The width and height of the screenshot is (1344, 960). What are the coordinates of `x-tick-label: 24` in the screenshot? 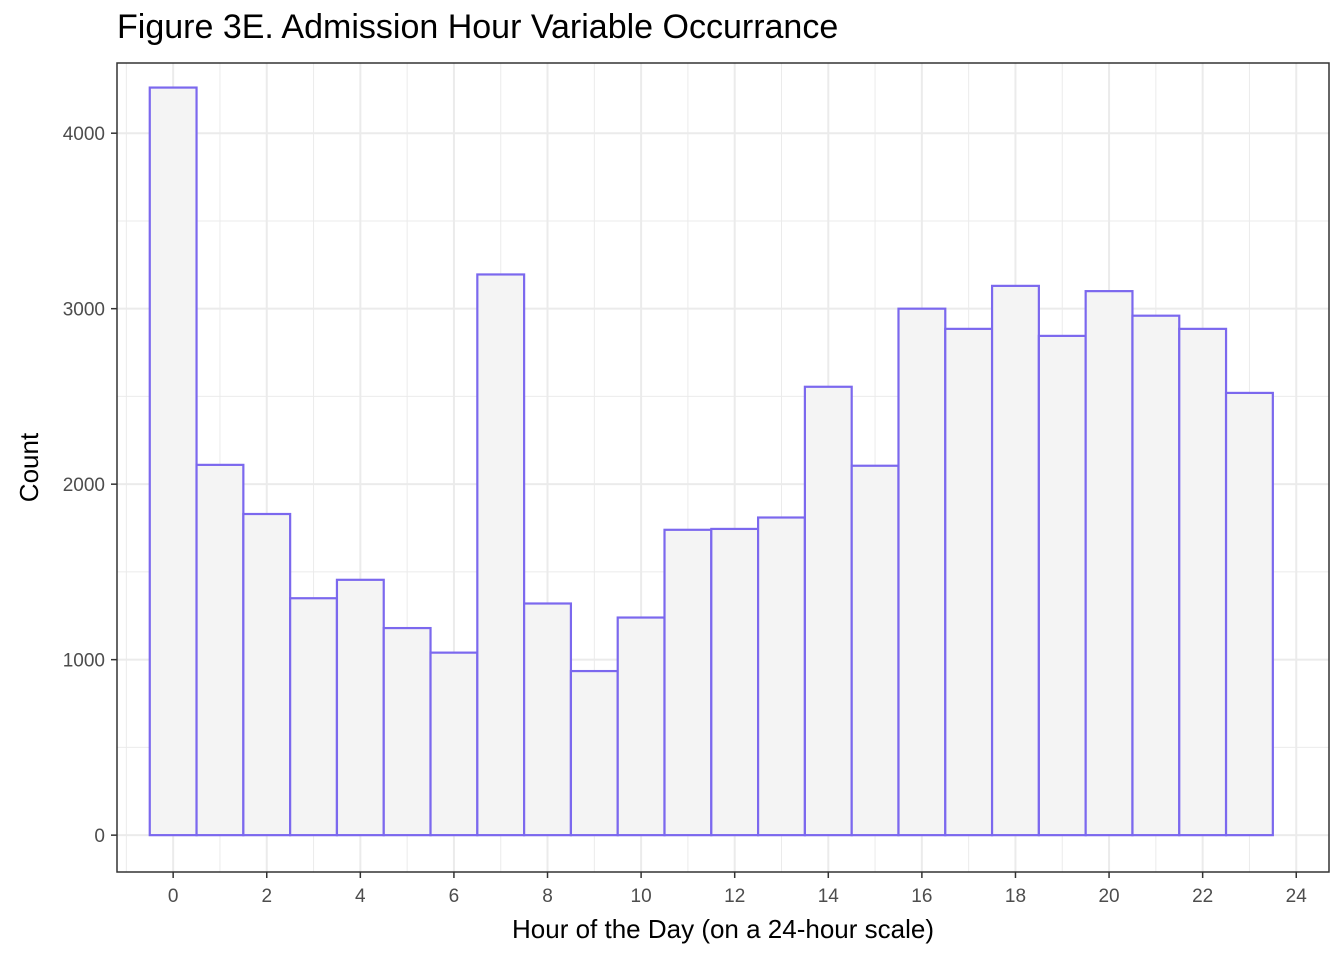 It's located at (1297, 896).